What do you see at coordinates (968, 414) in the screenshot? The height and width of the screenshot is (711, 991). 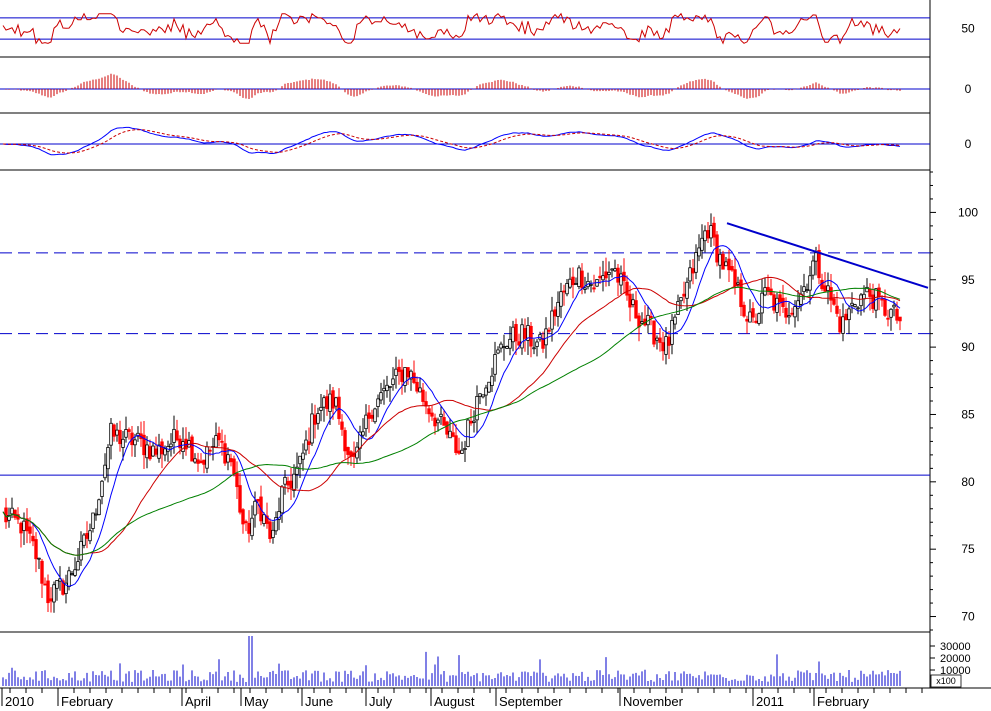 I see `price-tick-label: 85` at bounding box center [968, 414].